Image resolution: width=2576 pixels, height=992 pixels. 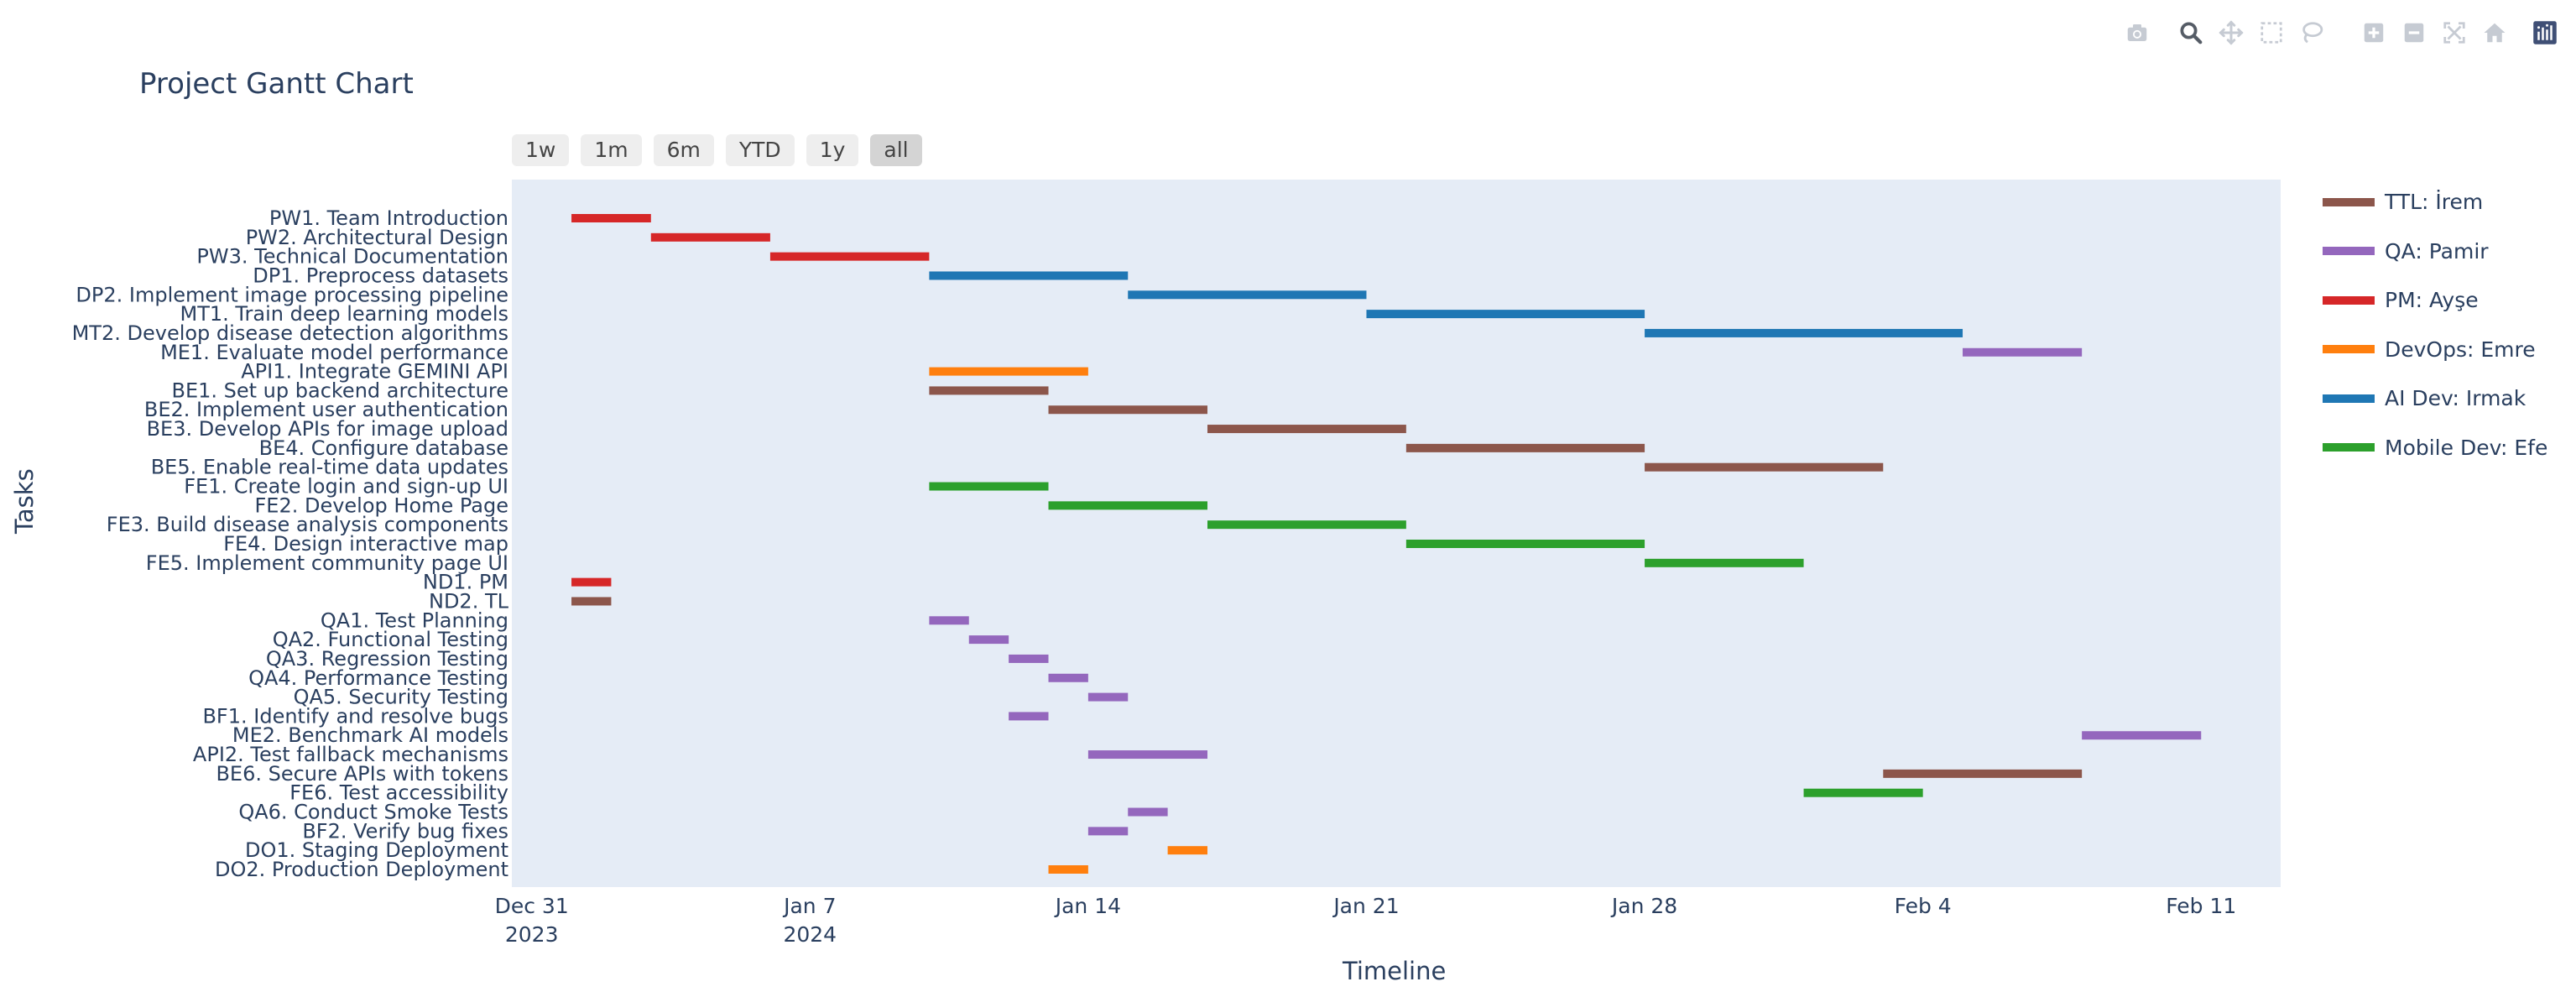 What do you see at coordinates (373, 813) in the screenshot?
I see `task-label: QA6. Conduct Smoke Tests` at bounding box center [373, 813].